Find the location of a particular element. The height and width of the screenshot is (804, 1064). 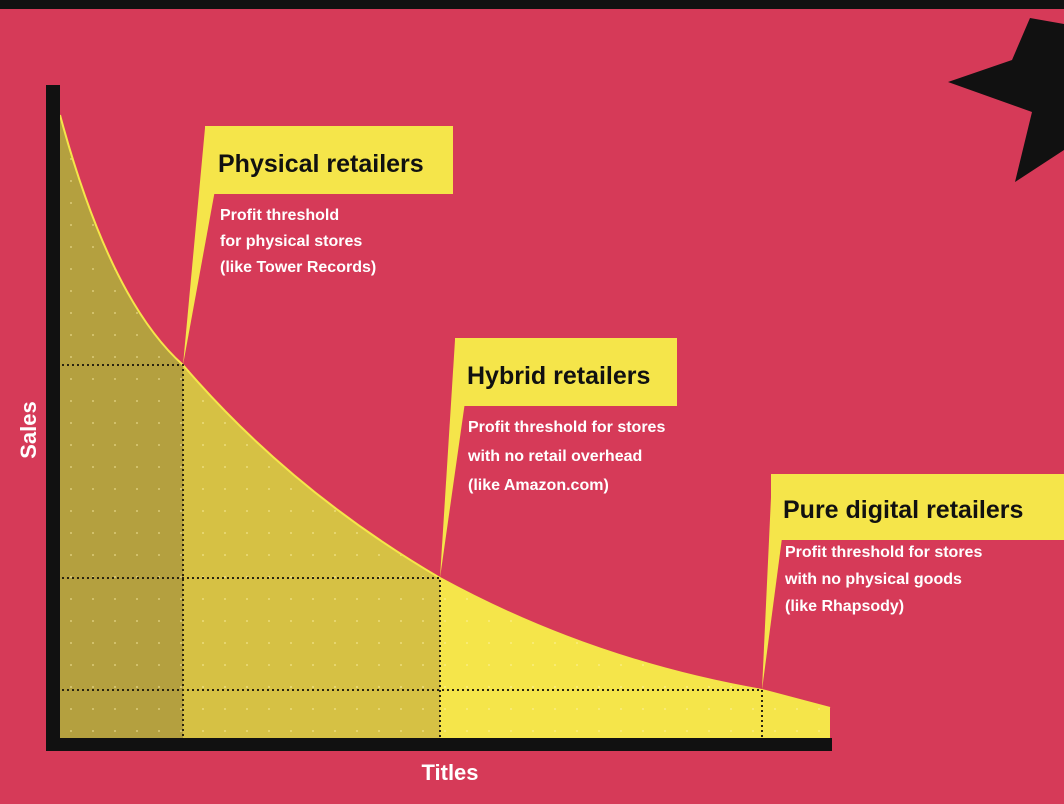

x-axis-label: Titles is located at coordinates (449, 772).